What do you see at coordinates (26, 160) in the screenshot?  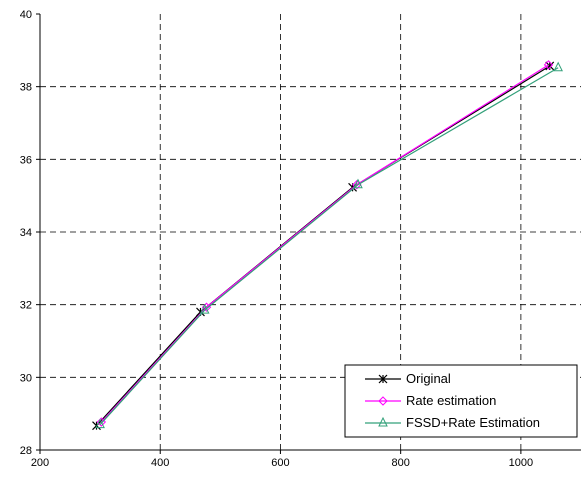 I see `y-tick-label: 36` at bounding box center [26, 160].